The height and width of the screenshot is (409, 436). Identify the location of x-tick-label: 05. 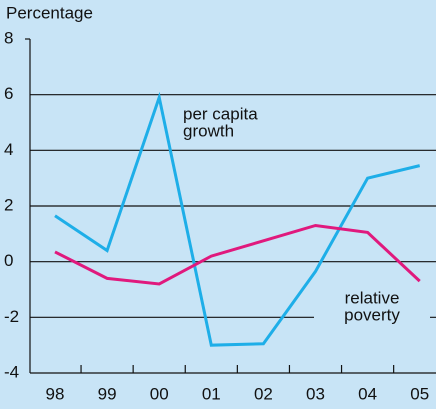
(419, 393).